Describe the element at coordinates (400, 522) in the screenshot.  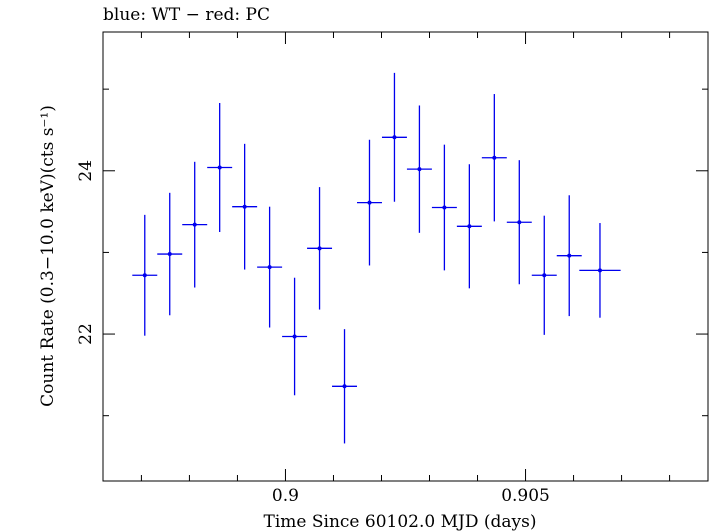
I see `x-axis-label: Time Since 60102.0 MJD (days)` at that location.